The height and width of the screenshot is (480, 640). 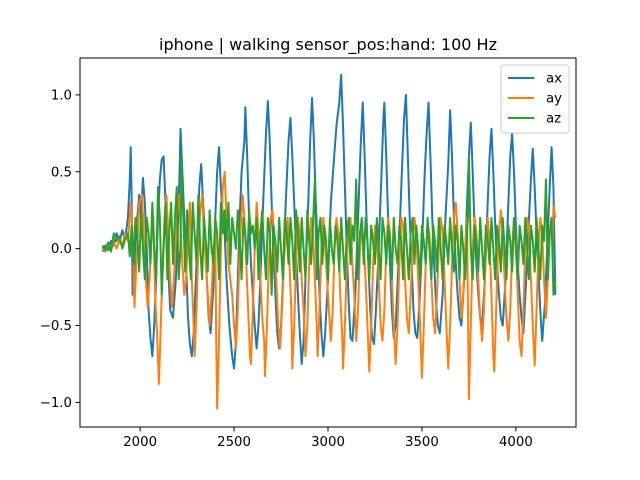 I want to click on y-tick-label: 0.5, so click(x=61, y=172).